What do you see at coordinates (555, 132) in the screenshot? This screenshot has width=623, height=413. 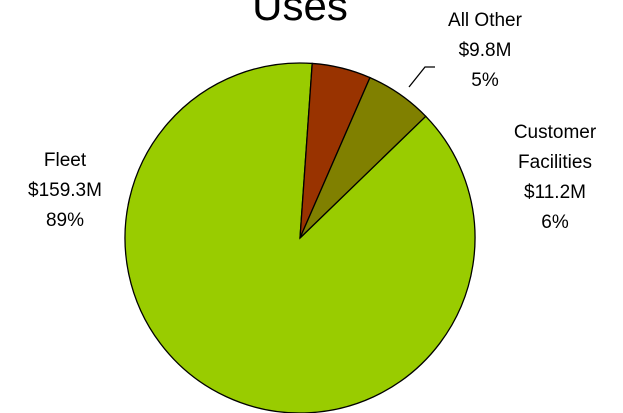 I see `slice-label-customer-facilities-name-line1: Customer` at bounding box center [555, 132].